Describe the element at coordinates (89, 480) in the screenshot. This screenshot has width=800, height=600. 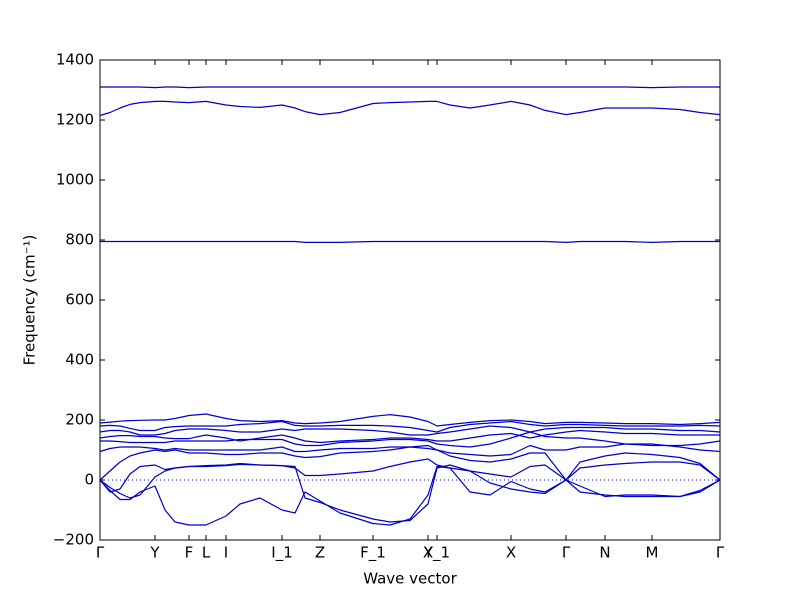
I see `y-tick-label: 0` at that location.